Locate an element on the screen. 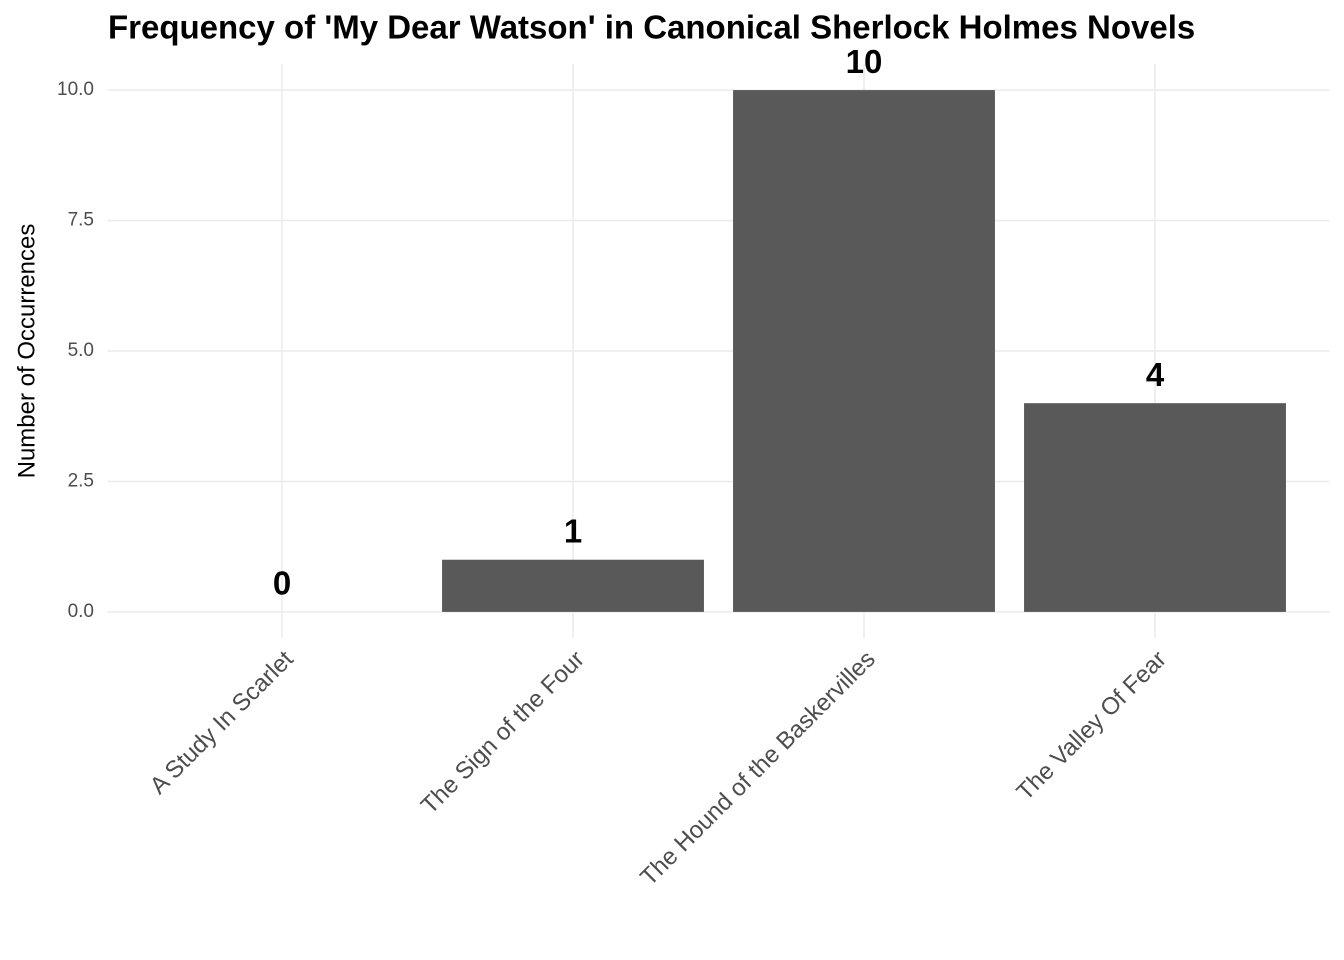  y-tick-label: 10.0 is located at coordinates (75, 89).